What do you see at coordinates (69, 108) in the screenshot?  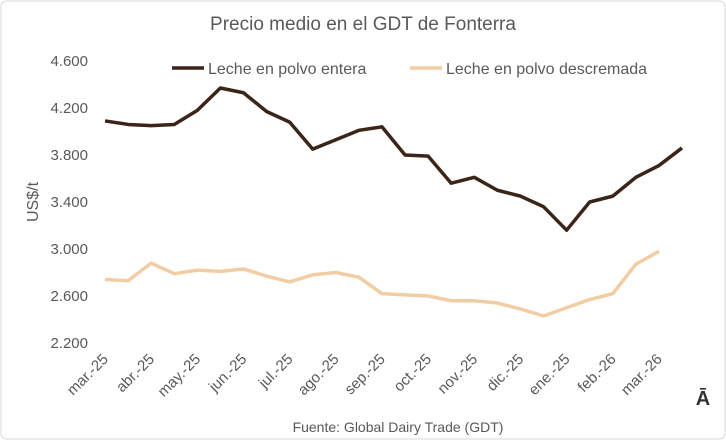 I see `y-tick-label: 4.200` at bounding box center [69, 108].